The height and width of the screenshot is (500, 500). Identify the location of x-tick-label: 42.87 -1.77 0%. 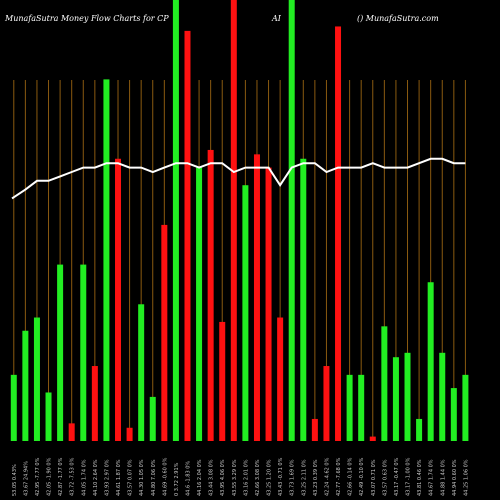
(61, 476).